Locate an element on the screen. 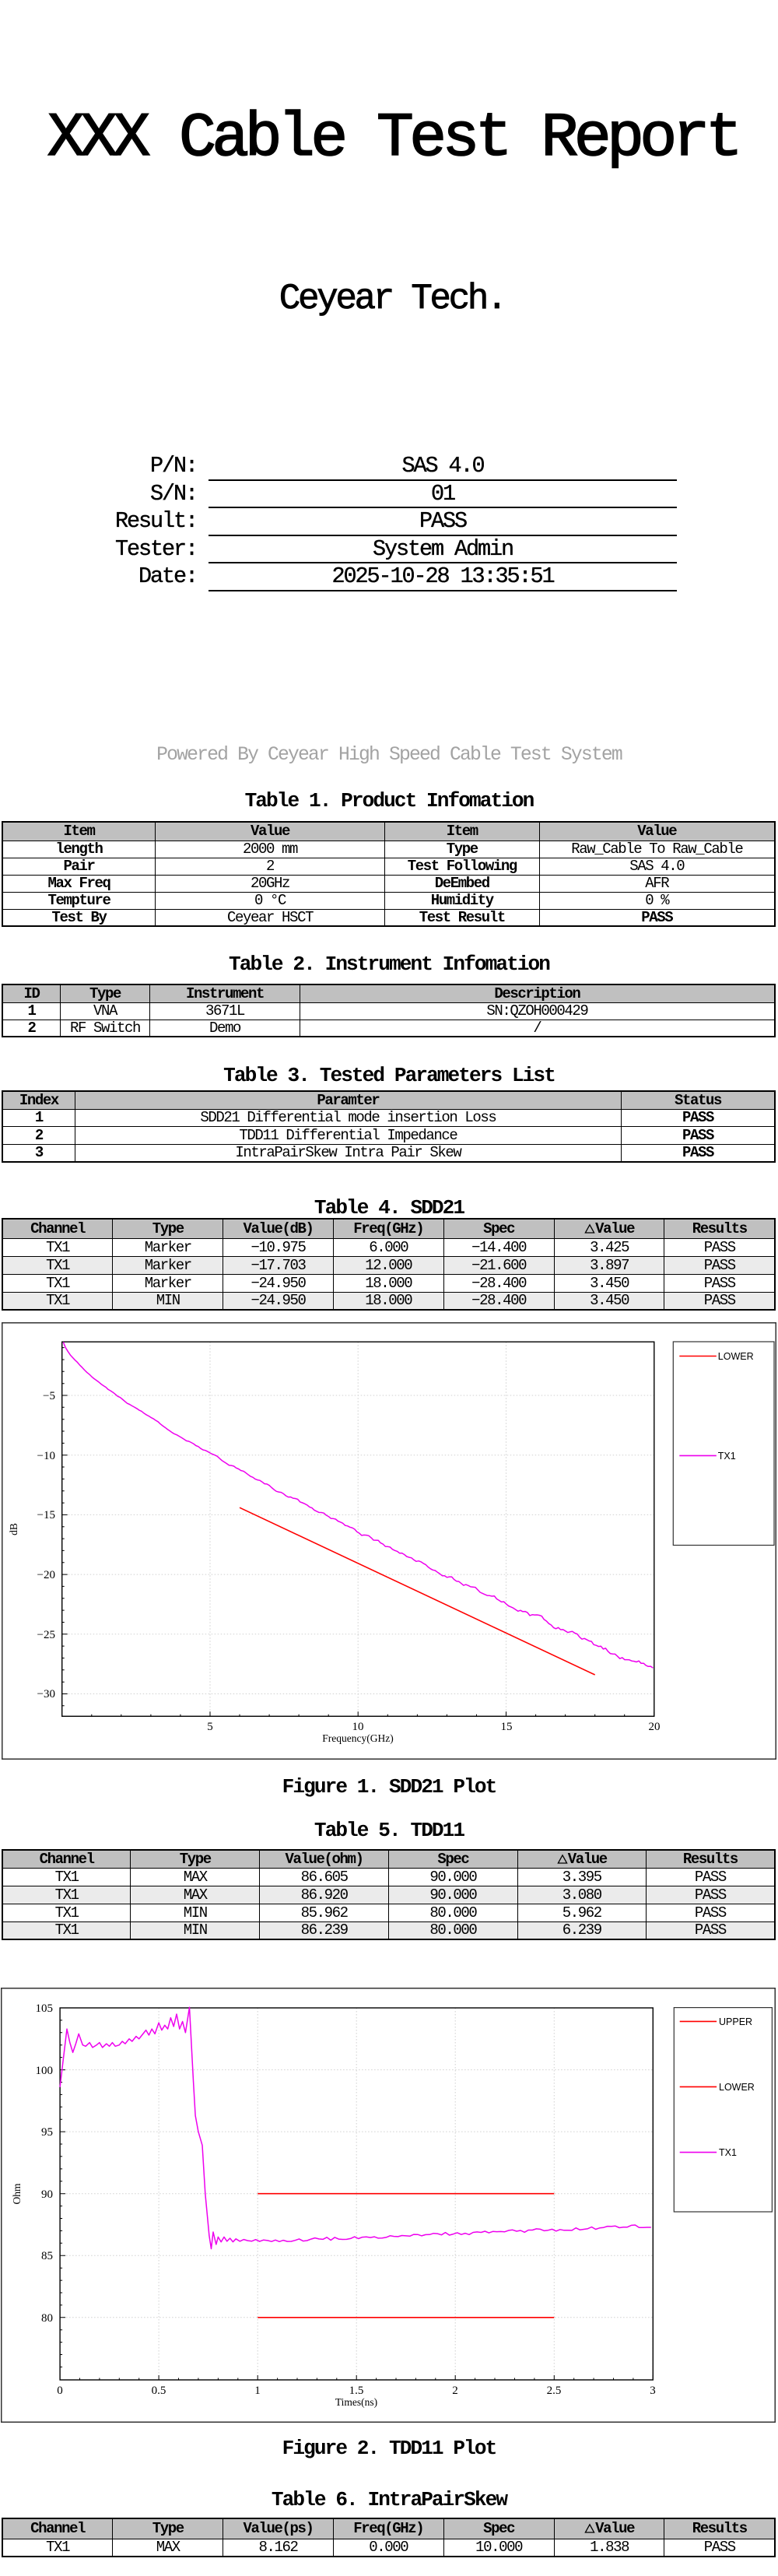  svg-text: 100 is located at coordinates (45, 2071).